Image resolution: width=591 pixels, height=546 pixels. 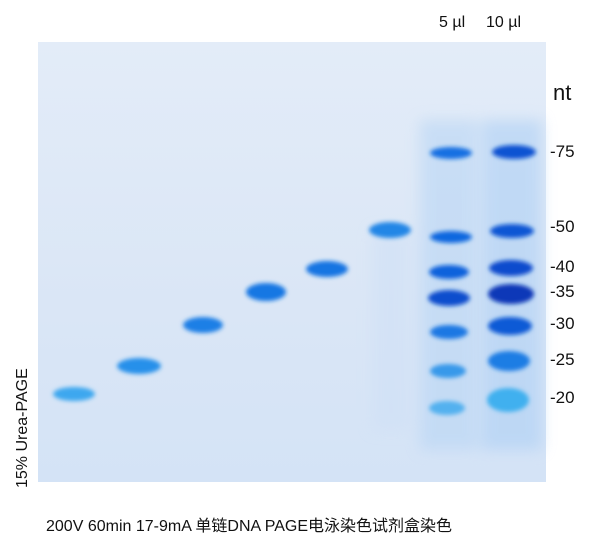 What do you see at coordinates (22, 428) in the screenshot?
I see `gel-percentage-label: 15% Urea-PAGE` at bounding box center [22, 428].